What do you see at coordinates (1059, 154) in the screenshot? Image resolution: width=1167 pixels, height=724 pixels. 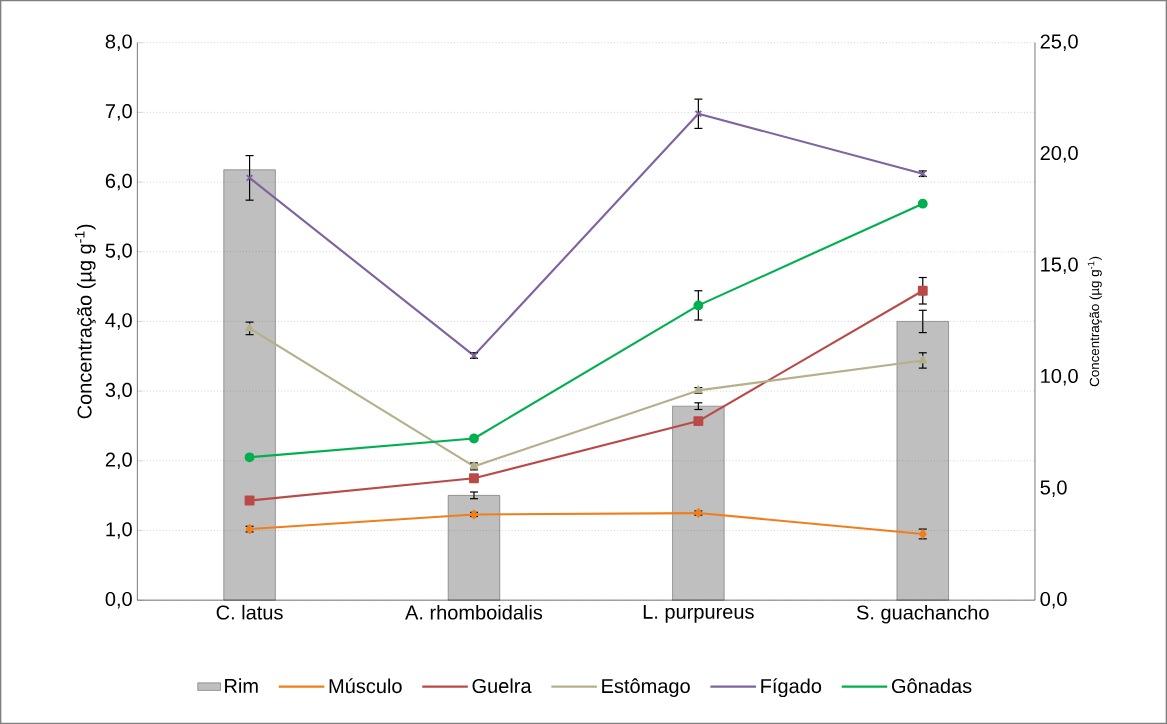 I see `y2-tick-label: 20,0` at bounding box center [1059, 154].